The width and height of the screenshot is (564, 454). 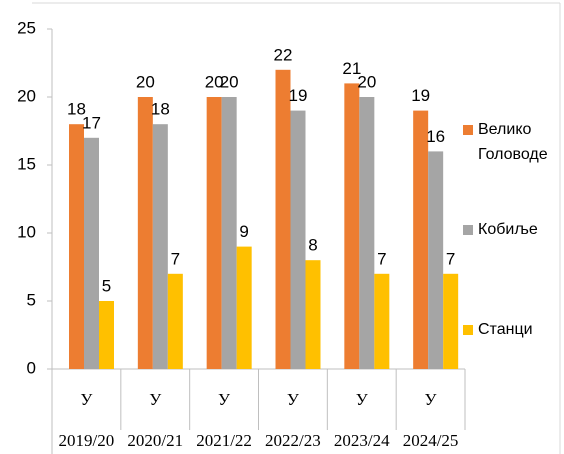 I want to click on y-tick-label: 0, so click(x=31, y=367).